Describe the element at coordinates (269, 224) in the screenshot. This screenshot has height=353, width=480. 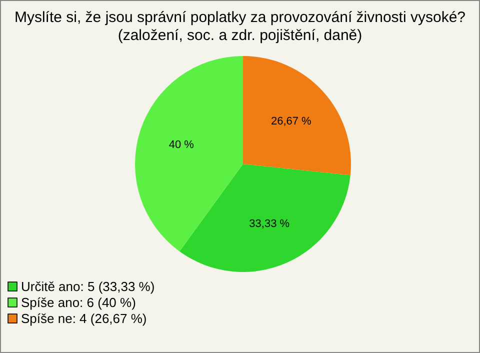
I see `data-label: 33,33 %` at that location.